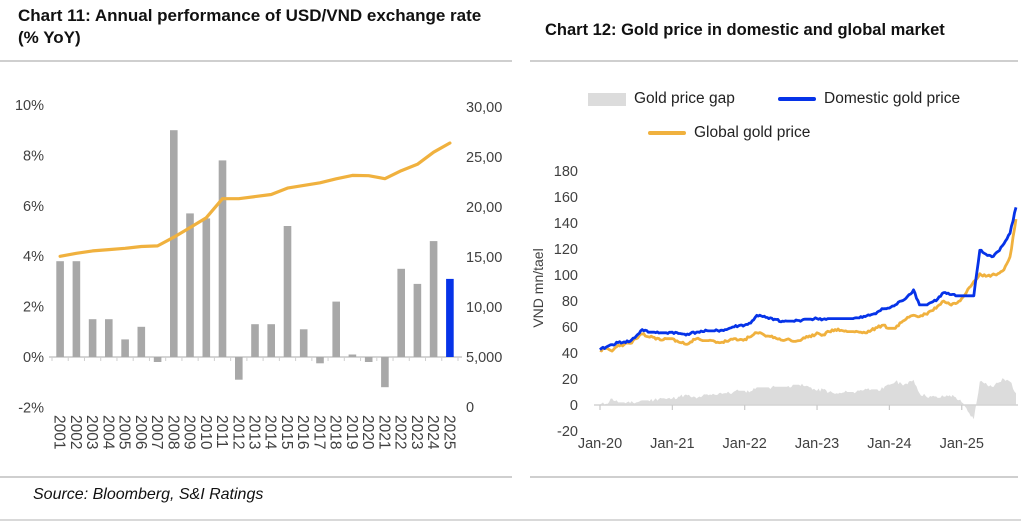 The height and width of the screenshot is (523, 1021). I want to click on svg-text: 2018, so click(335, 432).